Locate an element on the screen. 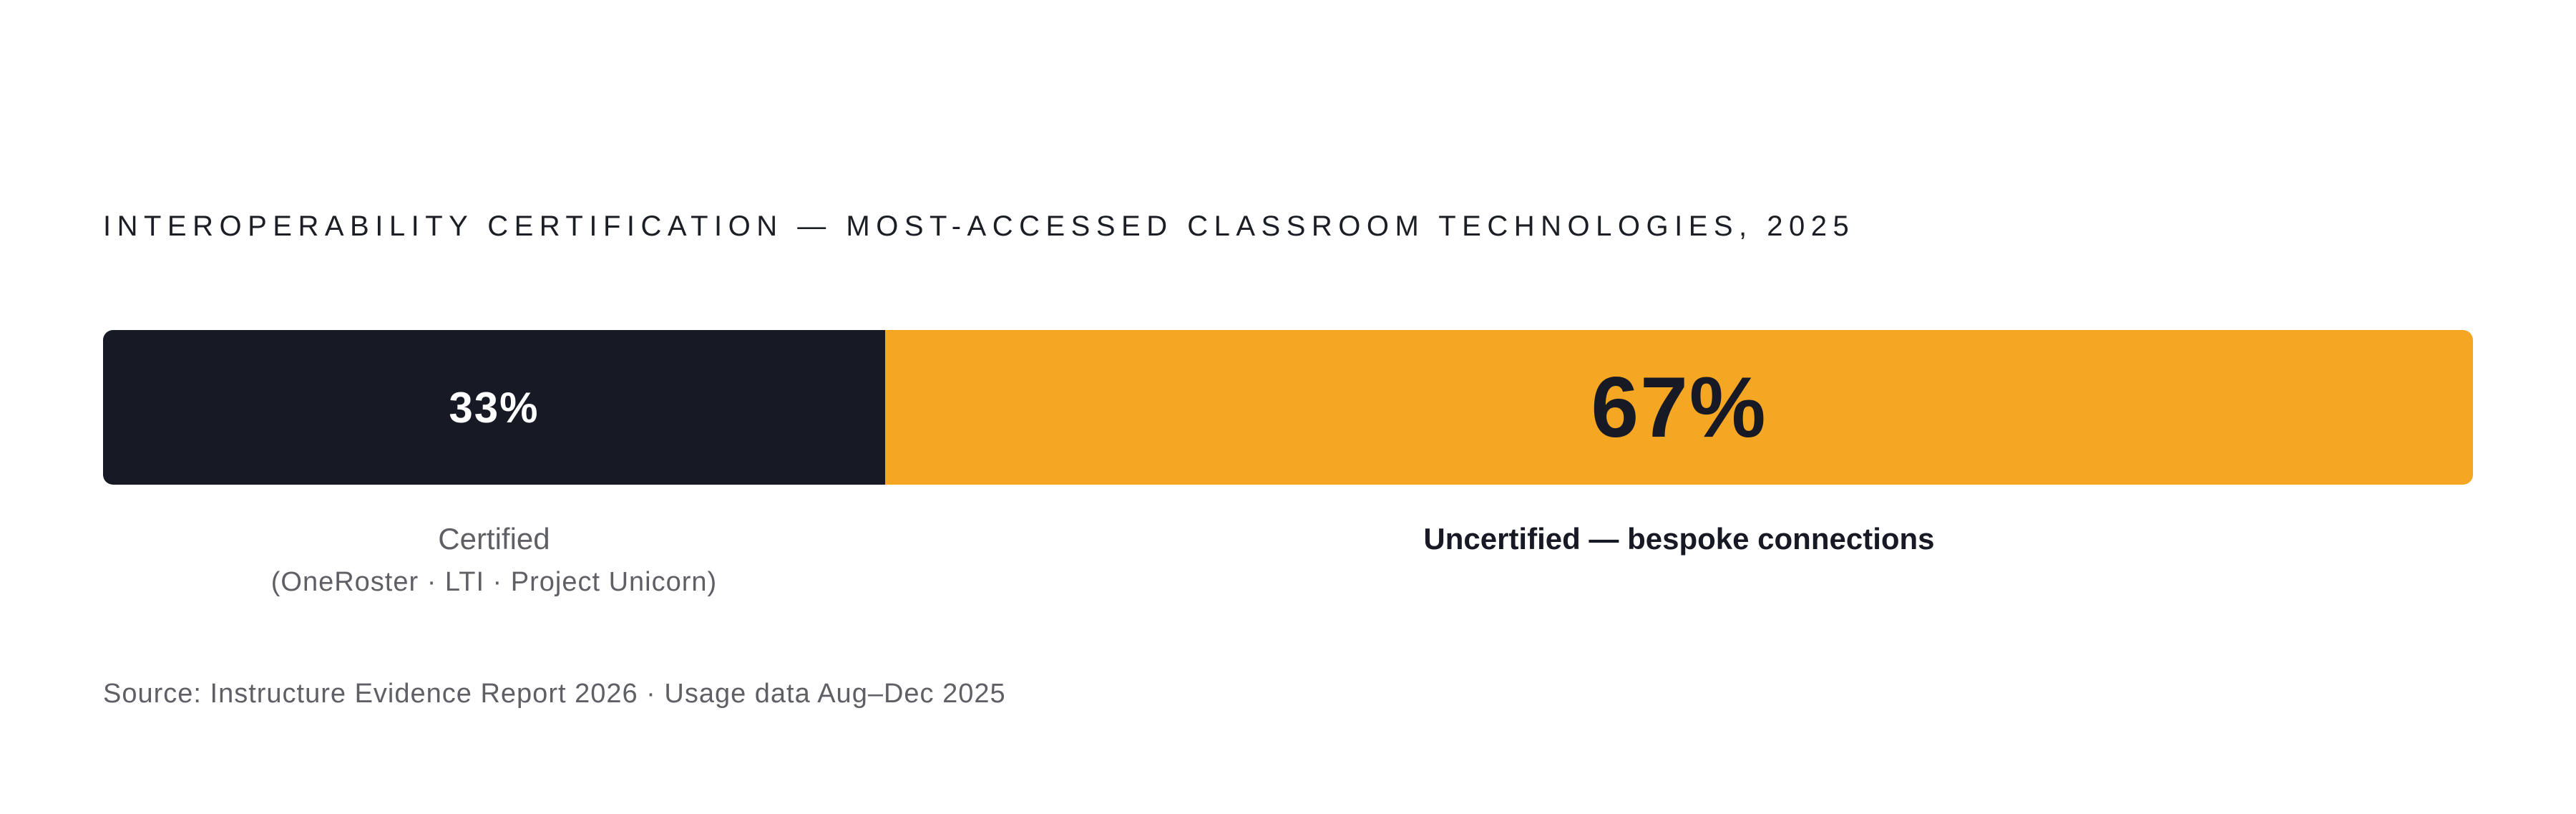 This screenshot has width=2576, height=814. value-label-uncertified: 67% is located at coordinates (1679, 407).